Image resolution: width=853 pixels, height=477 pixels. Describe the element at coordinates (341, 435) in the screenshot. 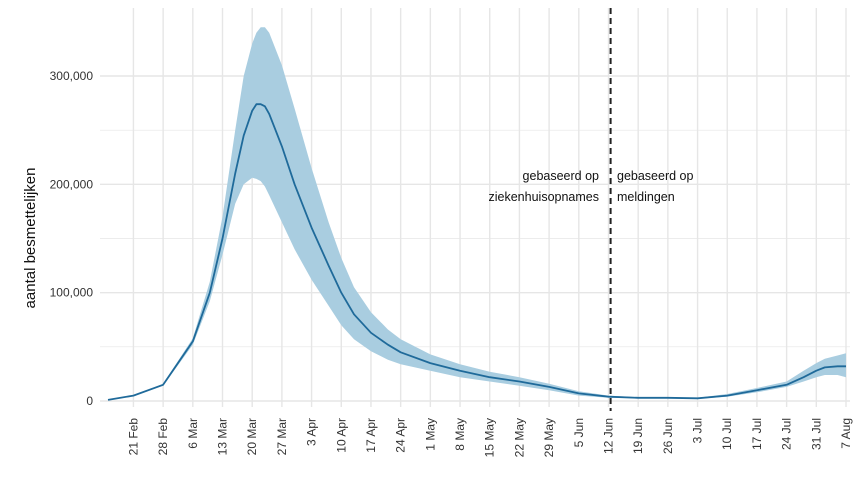

I see `x-tick-label: 10 Apr` at that location.